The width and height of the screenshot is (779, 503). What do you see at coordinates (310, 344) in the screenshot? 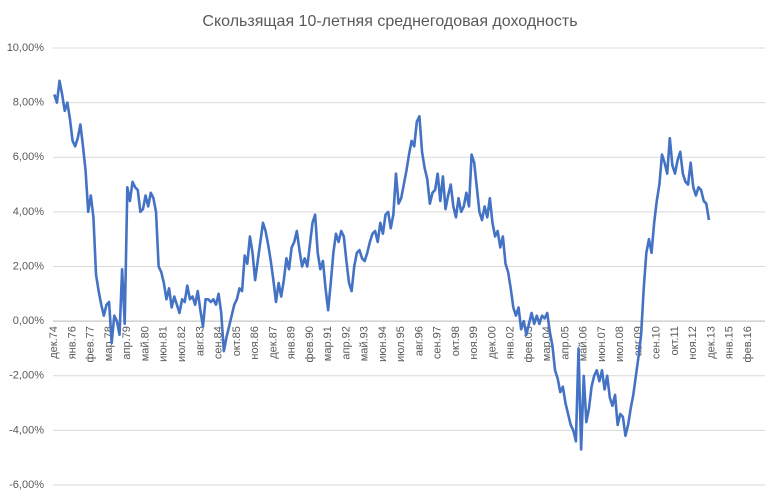
I see `x-tick-label: фев.90` at bounding box center [310, 344].